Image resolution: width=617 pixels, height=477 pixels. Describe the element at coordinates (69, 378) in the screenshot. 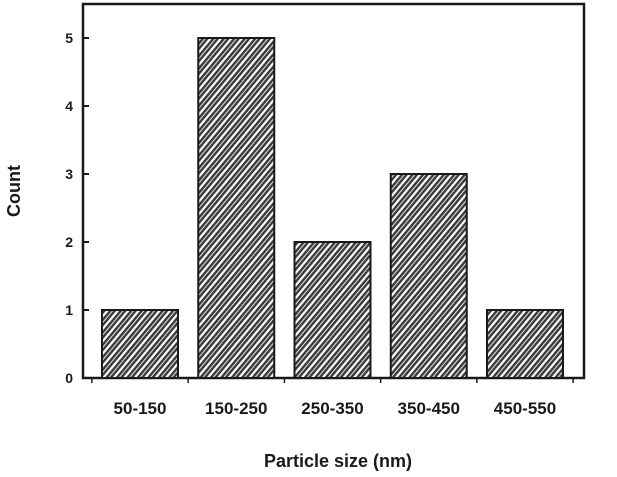

I see `y-tick-label: 0` at that location.